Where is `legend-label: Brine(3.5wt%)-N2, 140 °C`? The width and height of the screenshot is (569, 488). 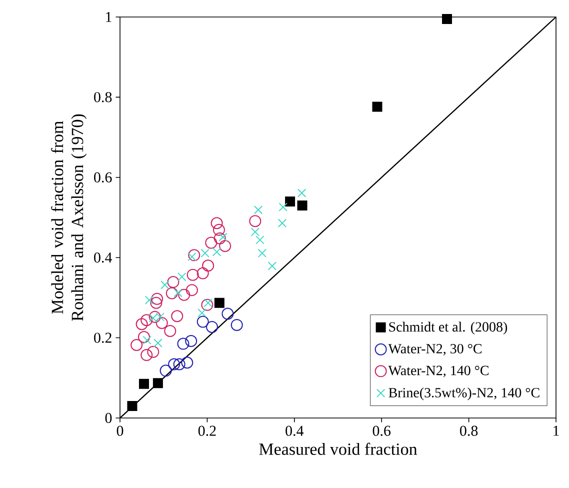
legend-label: Brine(3.5wt%)-N2, 140 °C is located at coordinates (464, 394).